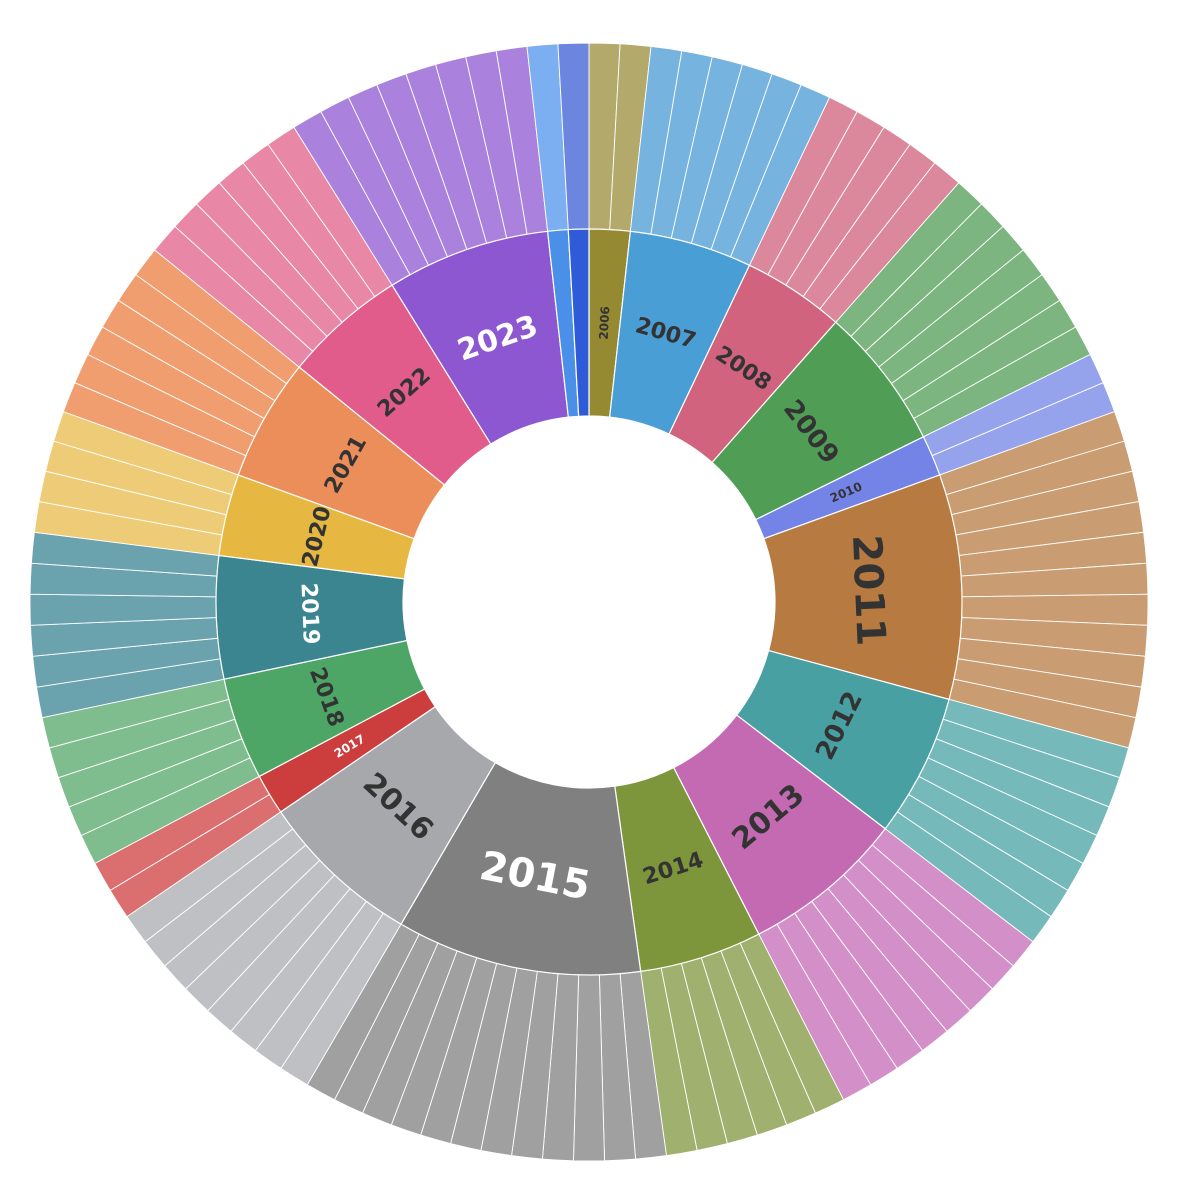  What do you see at coordinates (521, 868) in the screenshot?
I see `year-segment-2015` at bounding box center [521, 868].